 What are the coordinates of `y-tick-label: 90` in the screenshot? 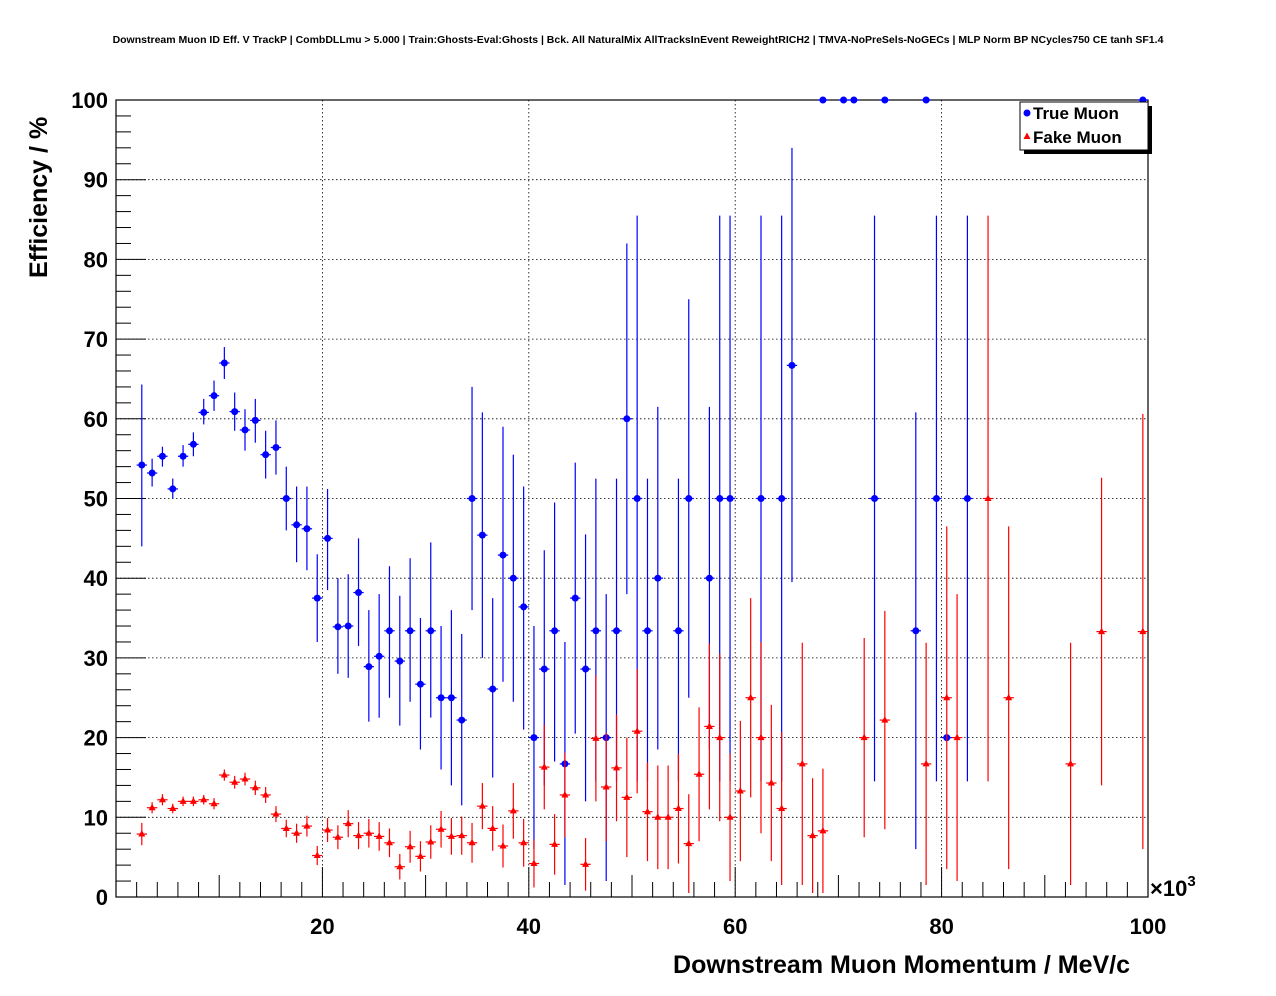 It's located at (96, 180).